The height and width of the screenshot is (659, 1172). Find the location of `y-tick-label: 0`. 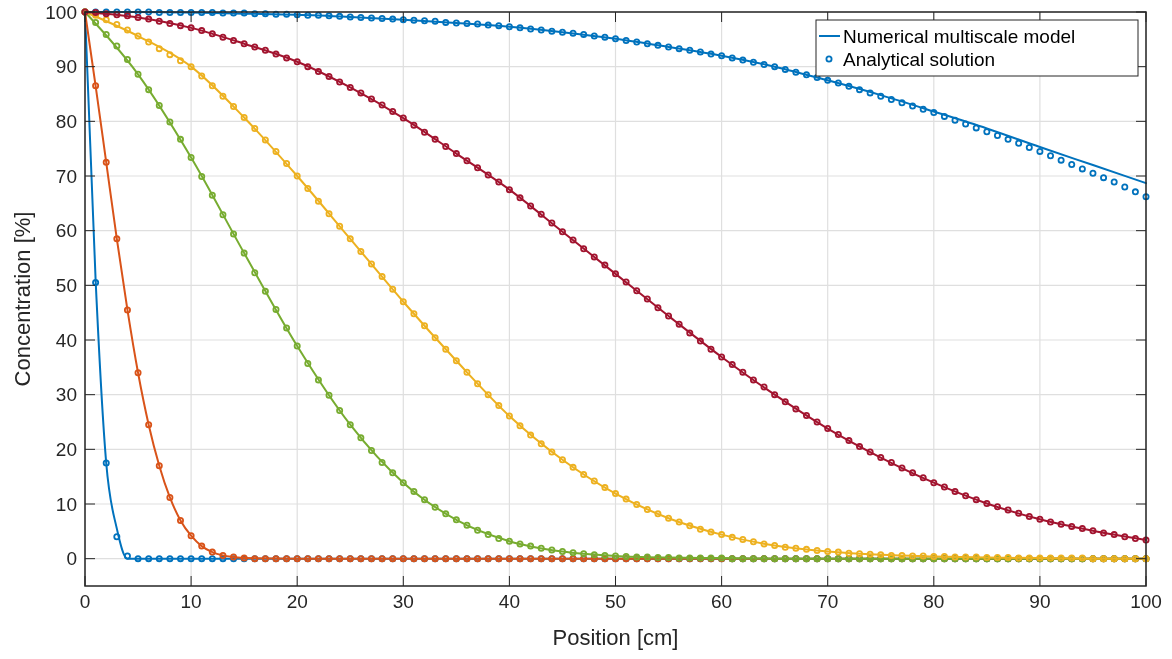

y-tick-label: 0 is located at coordinates (71, 559).